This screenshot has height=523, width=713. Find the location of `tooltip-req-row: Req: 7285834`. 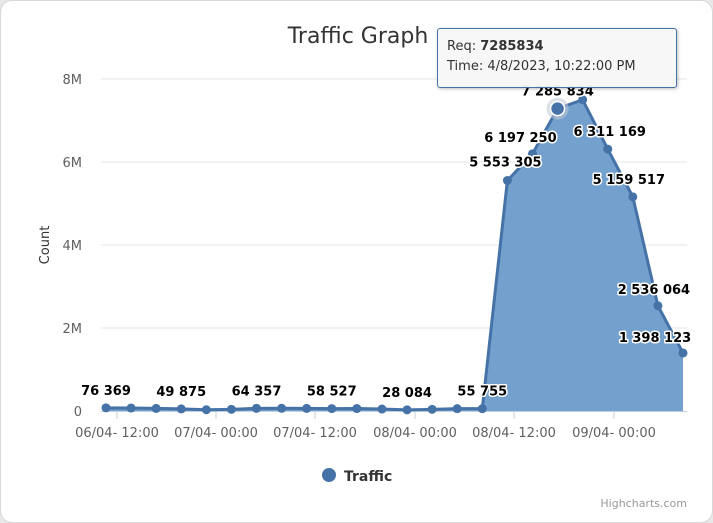

tooltip-req-row: Req: 7285834 is located at coordinates (557, 47).